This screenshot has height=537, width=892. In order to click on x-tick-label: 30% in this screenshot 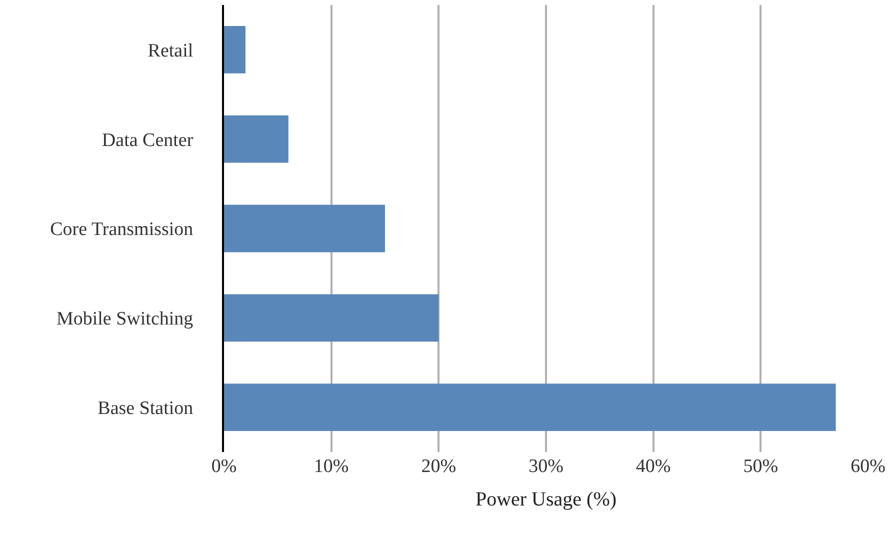, I will do `click(546, 466)`.